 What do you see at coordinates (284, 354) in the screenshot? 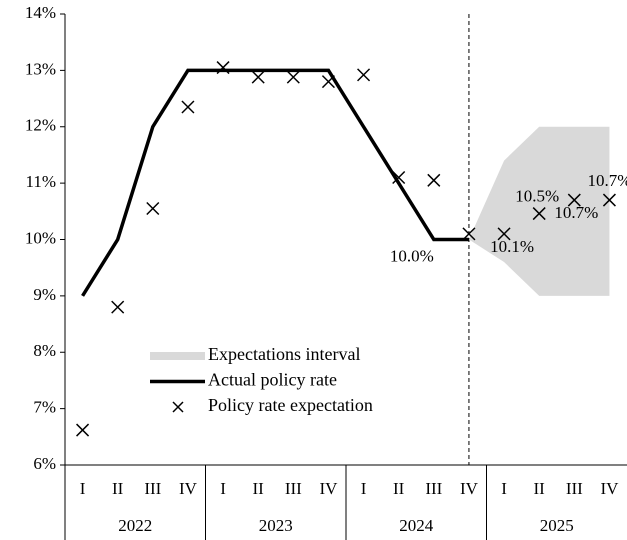
I see `legend-label: Expectations interval` at bounding box center [284, 354].